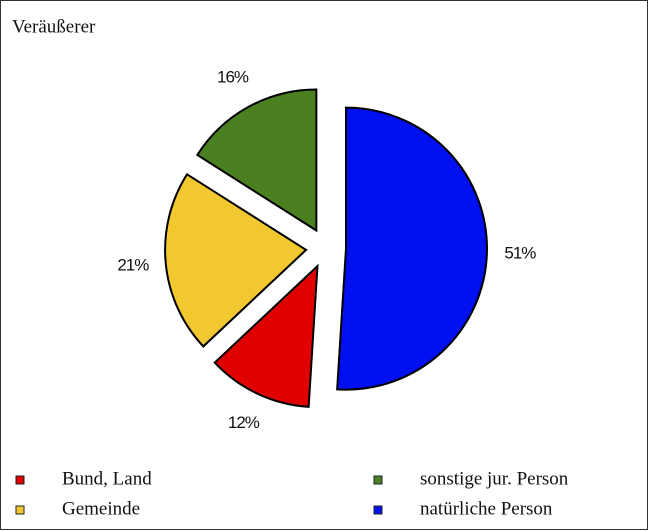 Image resolution: width=649 pixels, height=531 pixels. I want to click on legend-label: Gemeinde, so click(101, 508).